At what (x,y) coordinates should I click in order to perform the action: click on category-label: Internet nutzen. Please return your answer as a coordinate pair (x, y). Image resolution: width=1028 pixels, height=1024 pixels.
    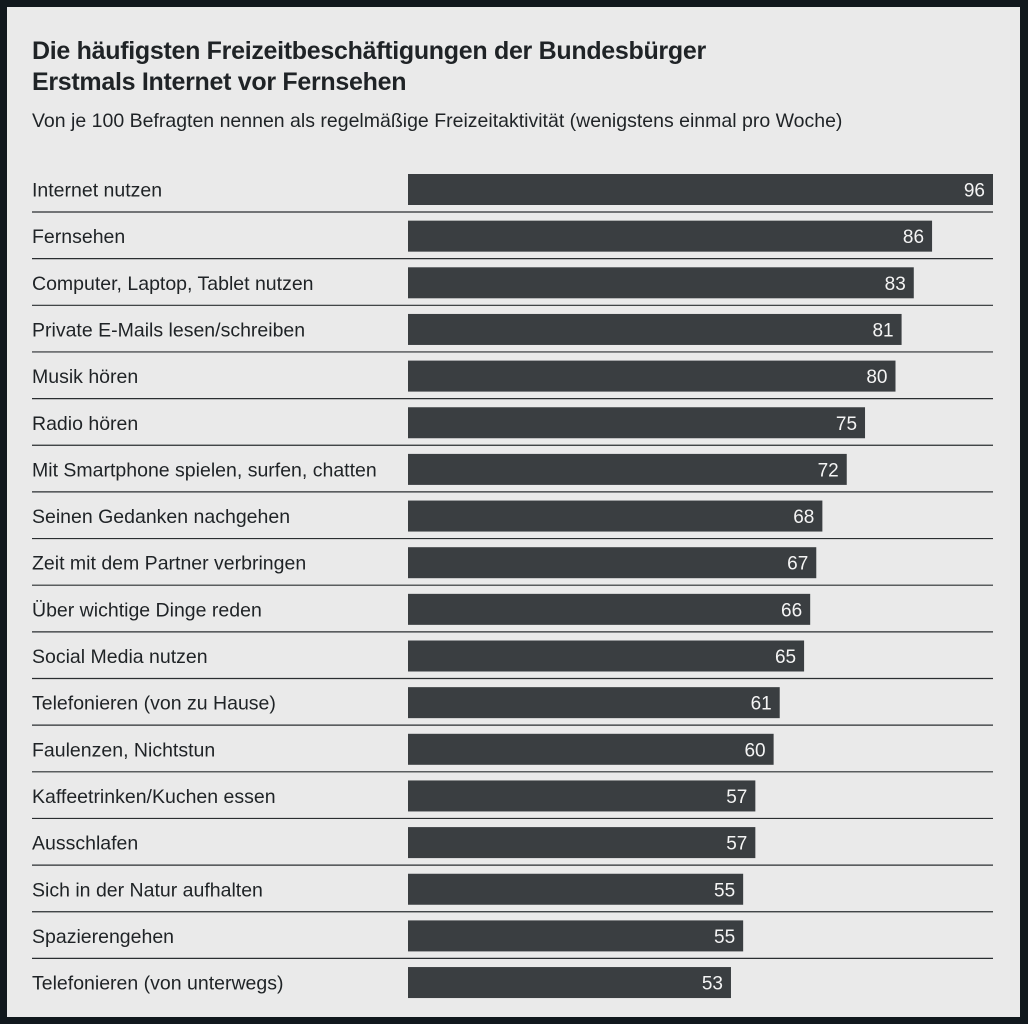
    Looking at the image, I should click on (97, 191).